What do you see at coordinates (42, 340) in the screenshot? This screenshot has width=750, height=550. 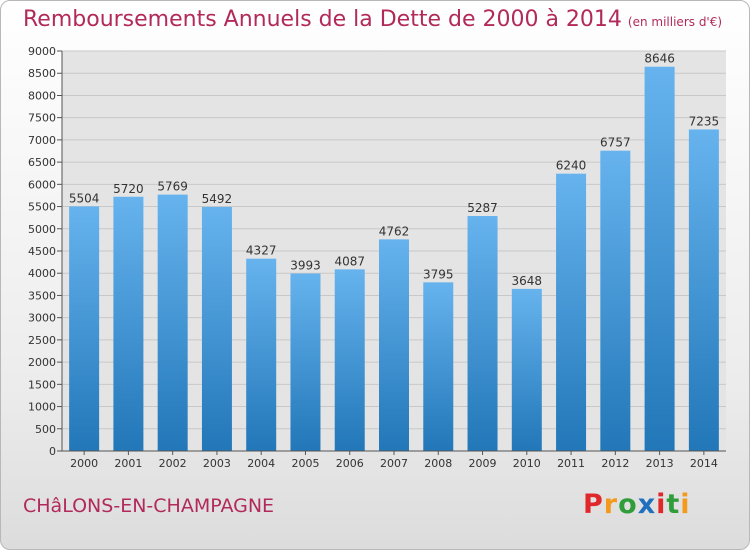 I see `y-tick-label: 2500` at bounding box center [42, 340].